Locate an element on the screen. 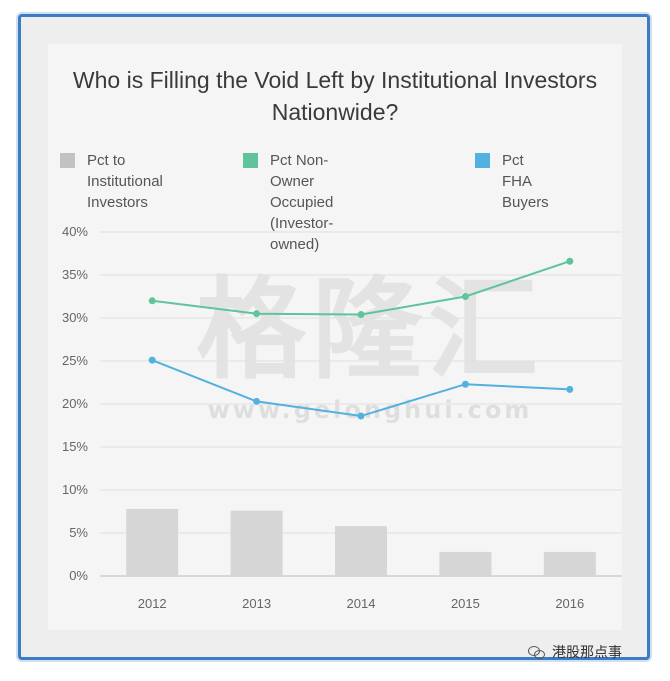 This screenshot has height=681, width=670. y-tick-label: 15% is located at coordinates (75, 446).